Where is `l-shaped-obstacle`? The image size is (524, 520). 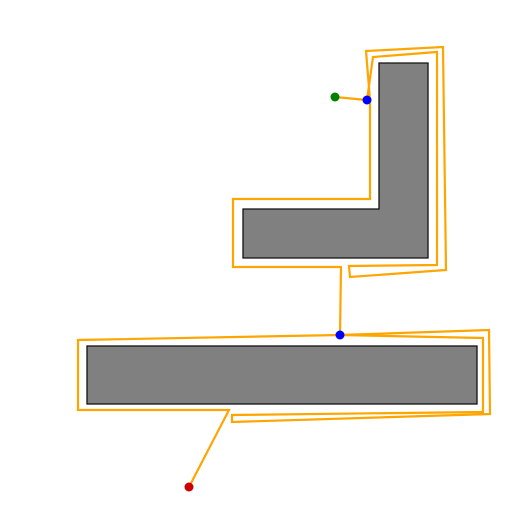 l-shaped-obstacle is located at coordinates (335, 160).